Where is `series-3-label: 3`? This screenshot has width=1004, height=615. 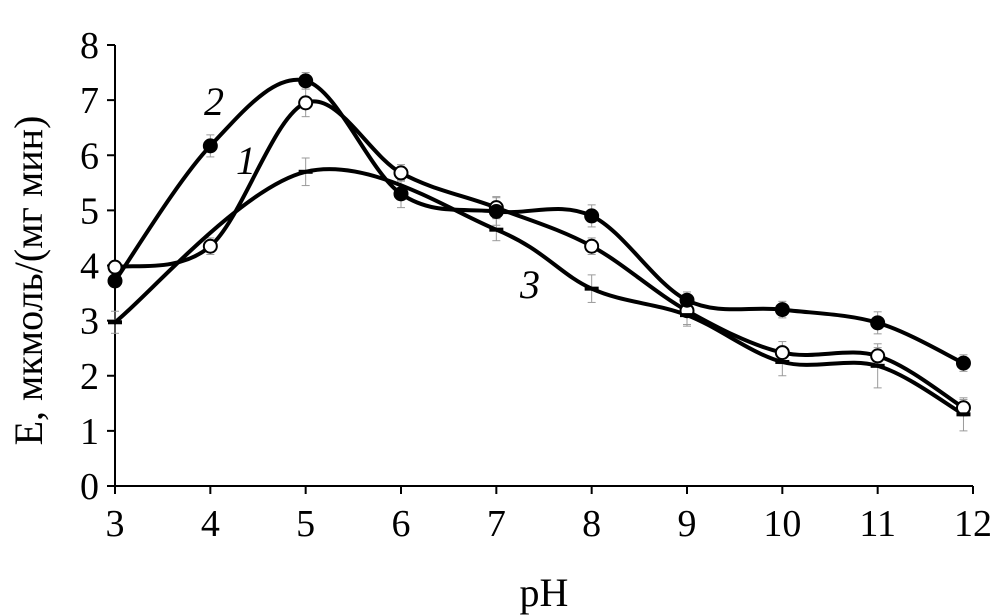 series-3-label: 3 is located at coordinates (529, 284).